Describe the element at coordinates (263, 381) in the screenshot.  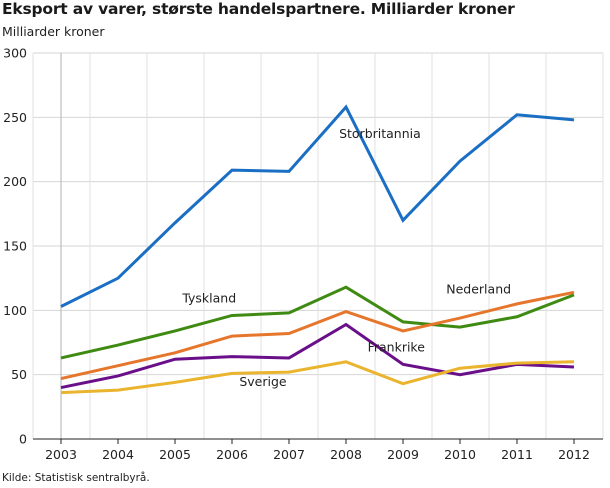
I see `series-label-sverige: Sverige` at that location.